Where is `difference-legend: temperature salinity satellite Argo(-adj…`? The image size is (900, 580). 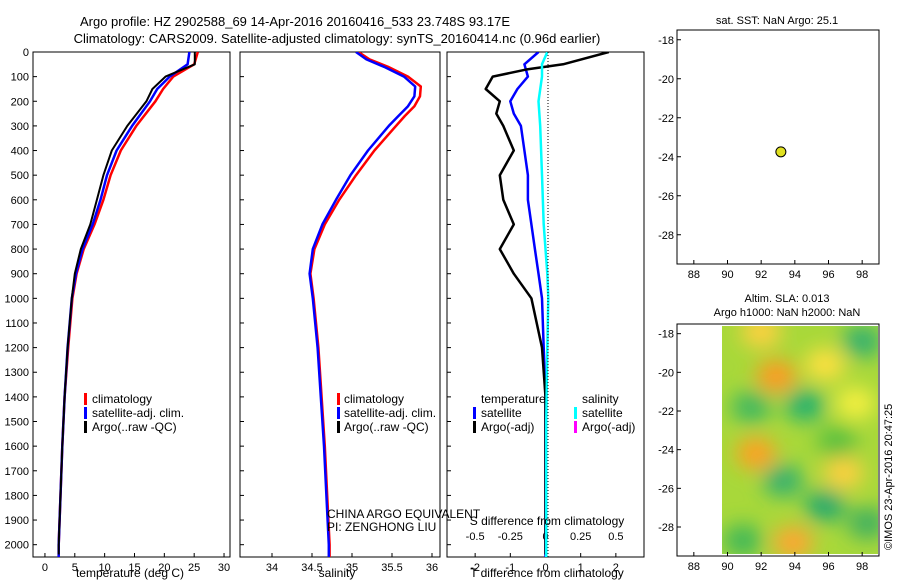 difference-legend: temperature salinity satellite Argo(-adj… is located at coordinates (554, 413).